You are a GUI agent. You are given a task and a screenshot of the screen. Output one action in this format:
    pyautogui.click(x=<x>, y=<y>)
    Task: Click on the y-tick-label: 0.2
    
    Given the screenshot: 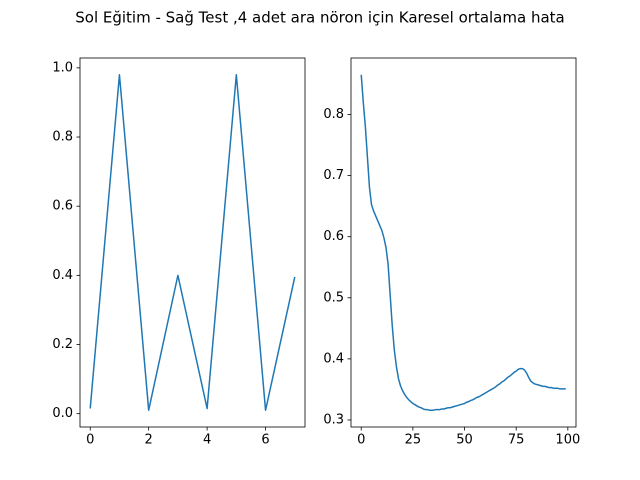 What is the action you would take?
    pyautogui.click(x=62, y=344)
    